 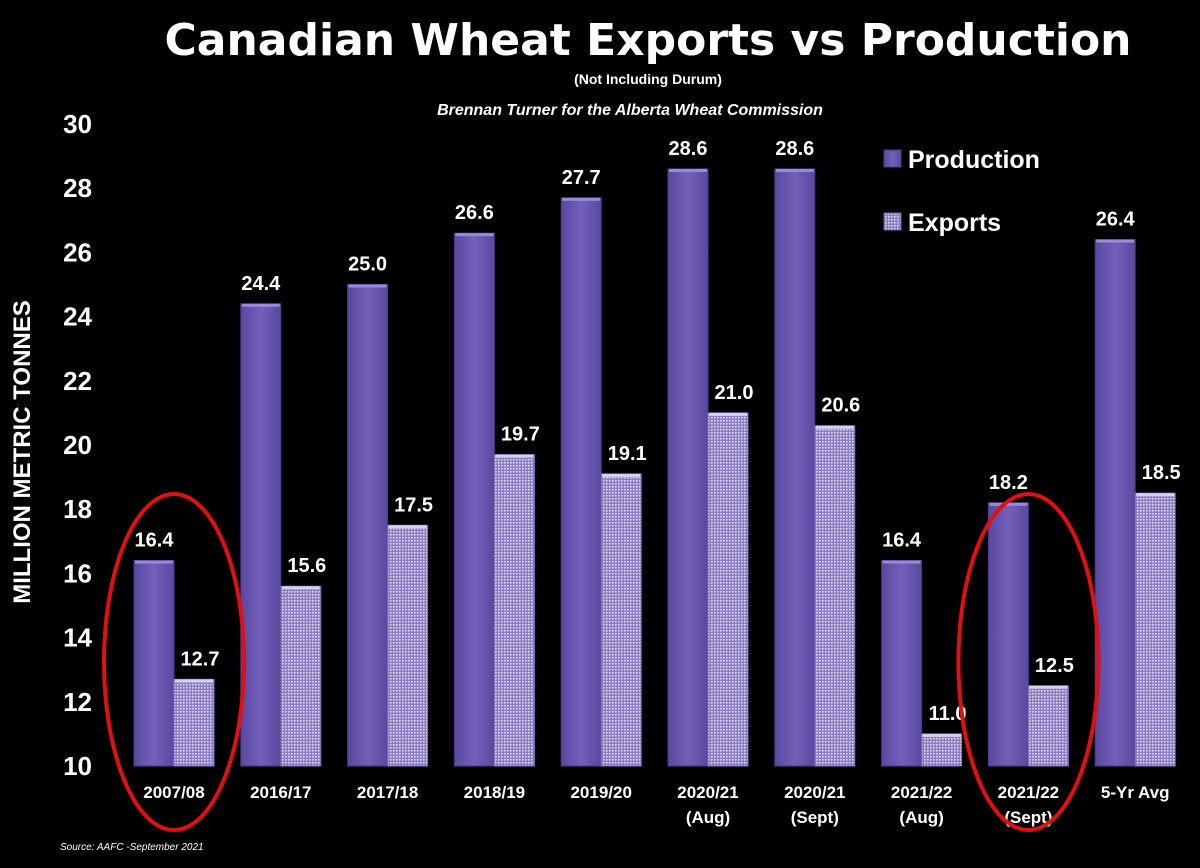 What do you see at coordinates (1008, 483) in the screenshot?
I see `data-label-production: 18.2` at bounding box center [1008, 483].